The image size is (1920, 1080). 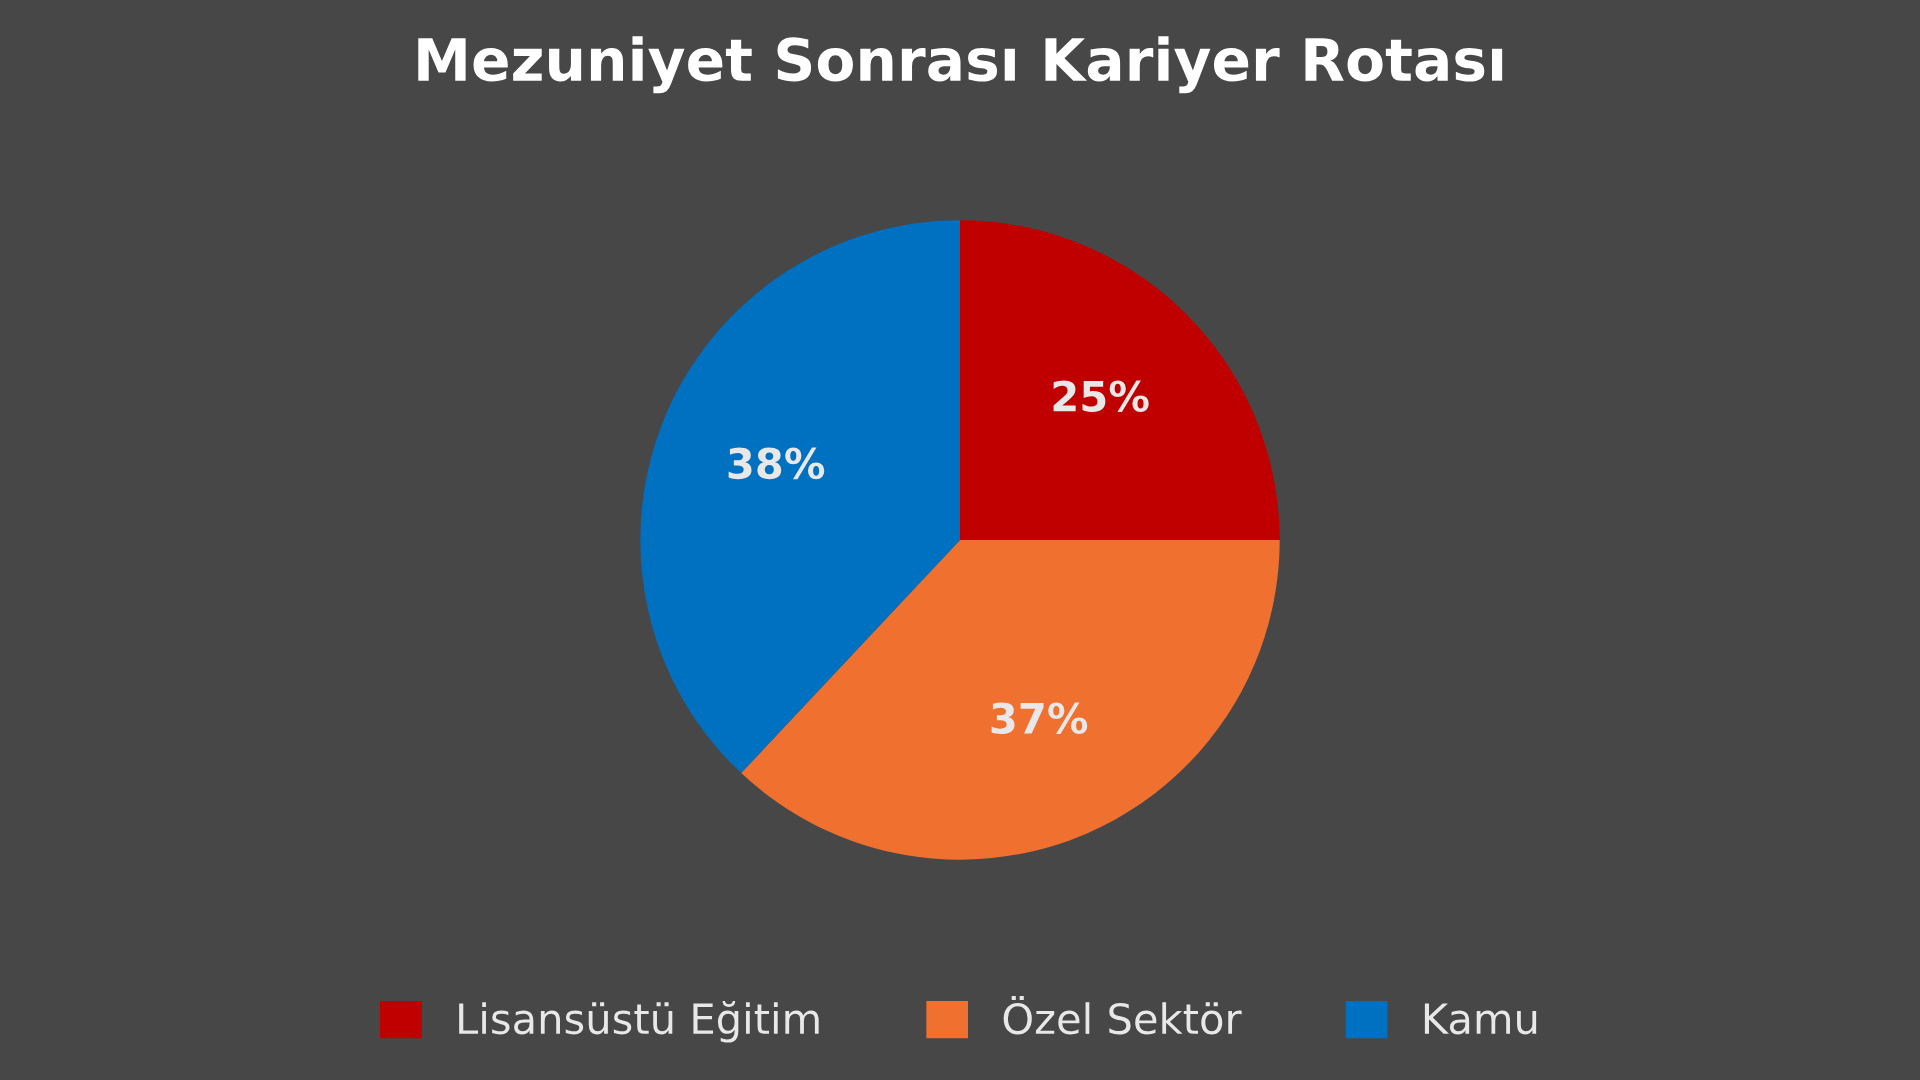 I want to click on legend-label: Lisansüstü Eğitim, so click(x=639, y=1022).